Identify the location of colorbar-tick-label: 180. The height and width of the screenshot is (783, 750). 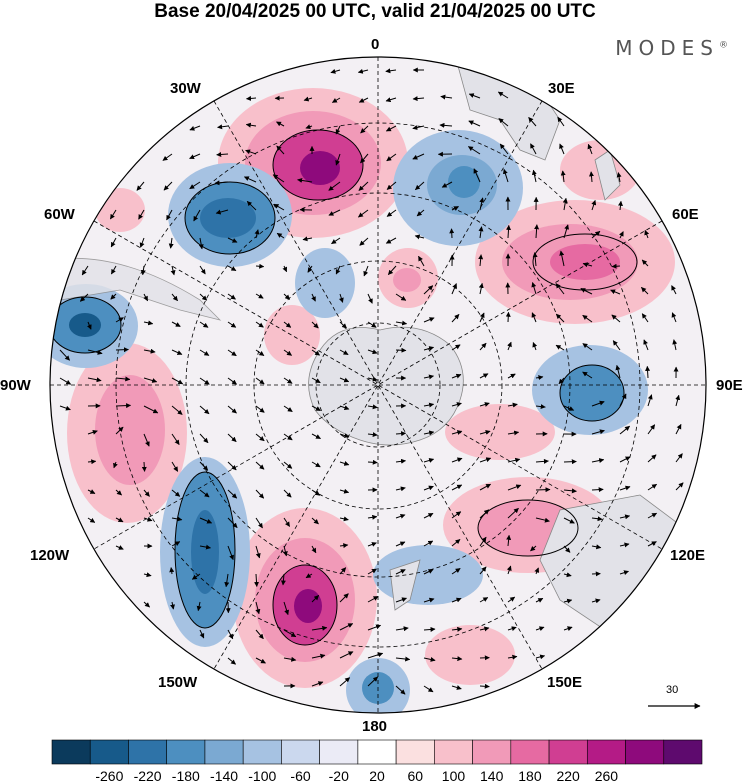
(530, 775).